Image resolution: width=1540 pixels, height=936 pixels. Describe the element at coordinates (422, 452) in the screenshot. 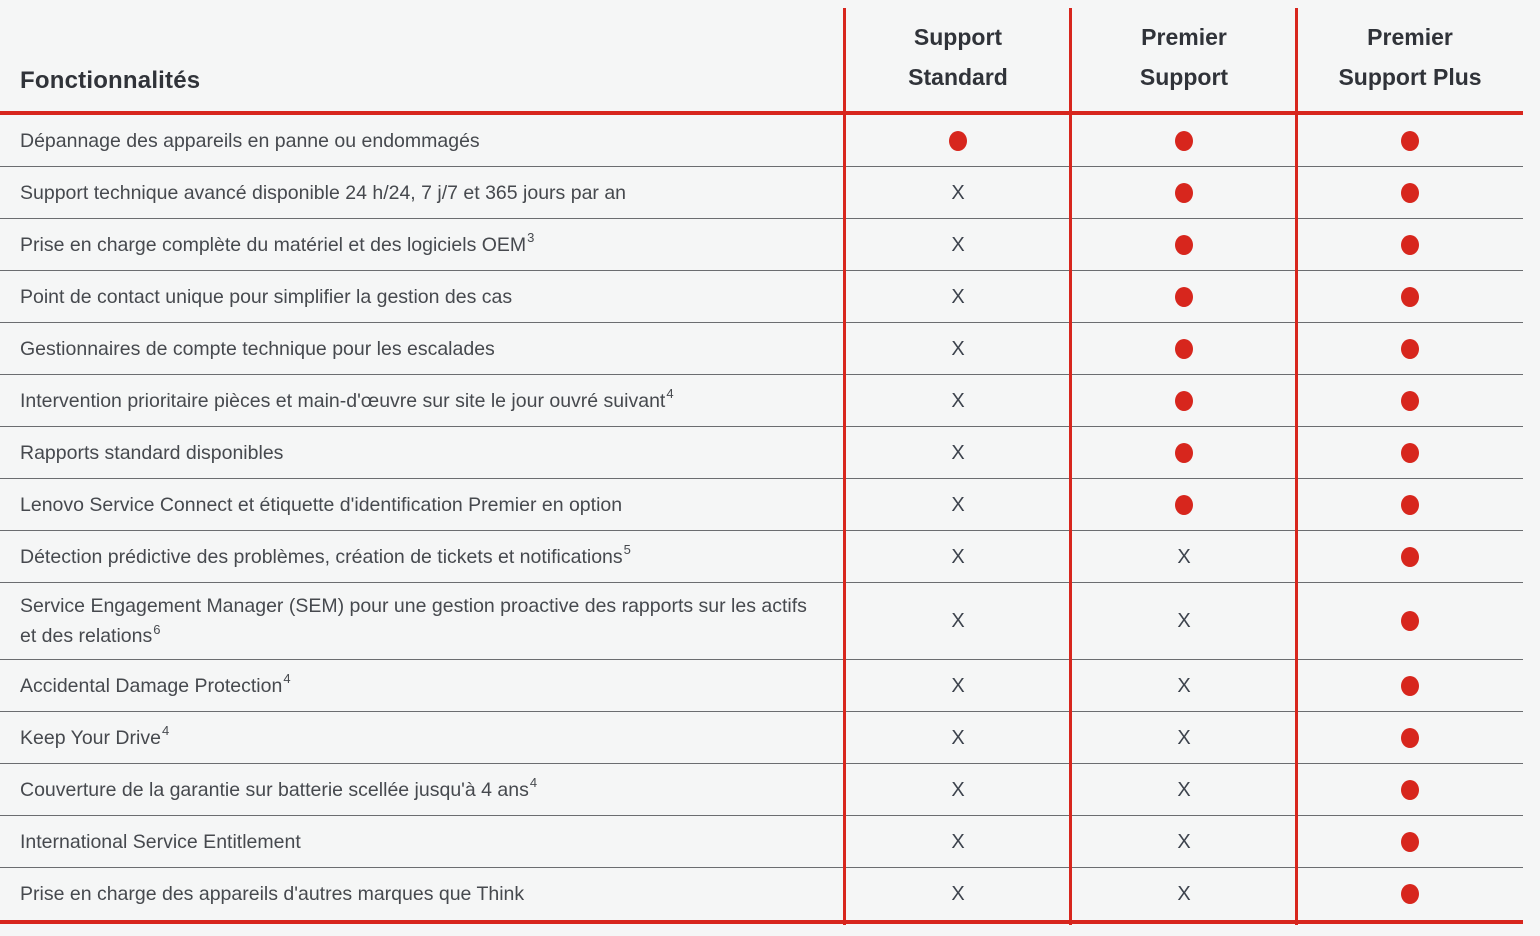

I see `feature-label: Rapports standard disponibles` at that location.